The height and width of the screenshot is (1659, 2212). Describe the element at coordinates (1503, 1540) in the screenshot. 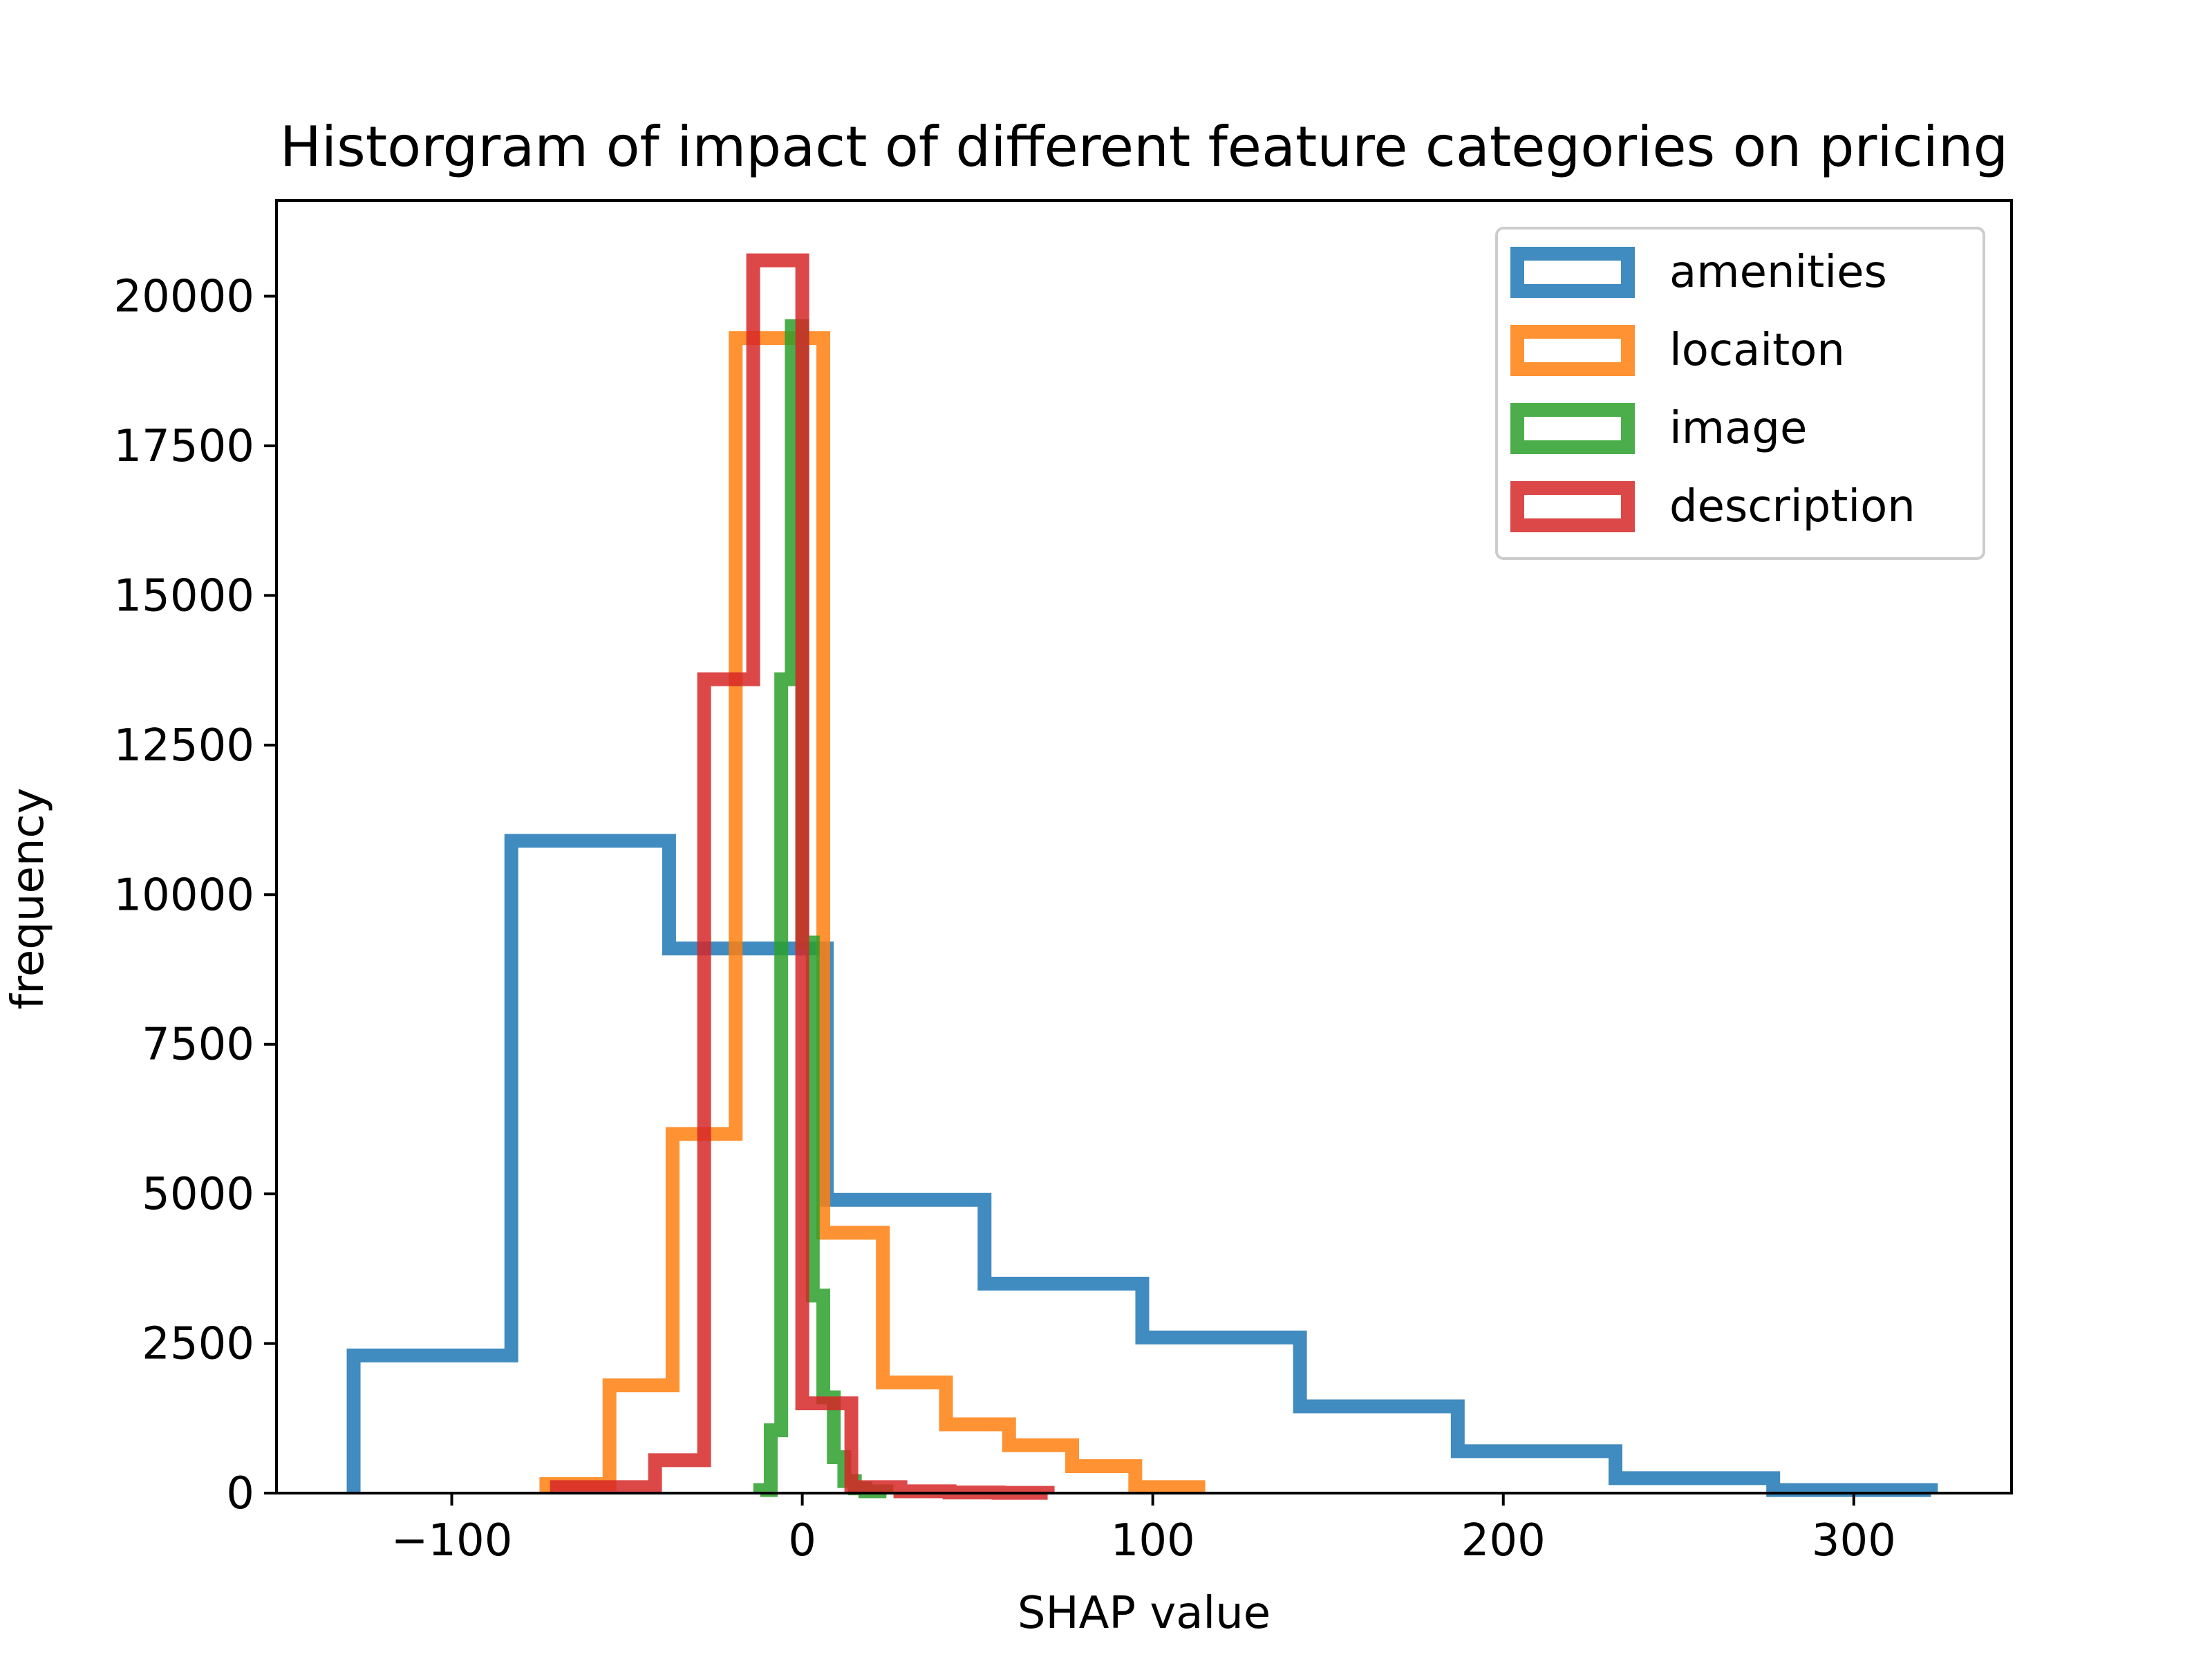

I see `x-tick-label: 200` at that location.